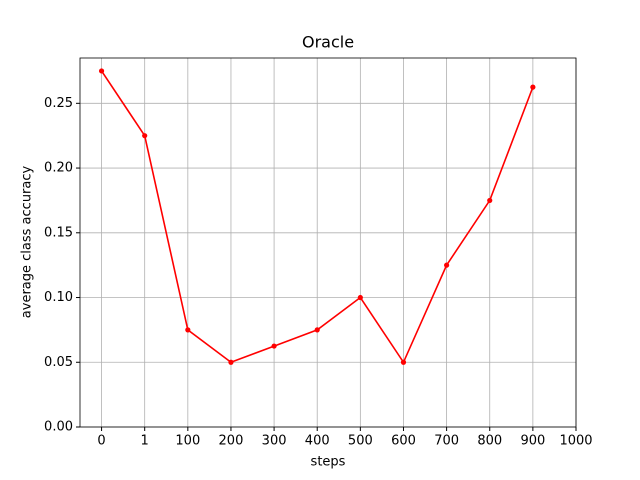 The height and width of the screenshot is (480, 640). What do you see at coordinates (446, 441) in the screenshot?
I see `x-tick-label: 700` at bounding box center [446, 441].